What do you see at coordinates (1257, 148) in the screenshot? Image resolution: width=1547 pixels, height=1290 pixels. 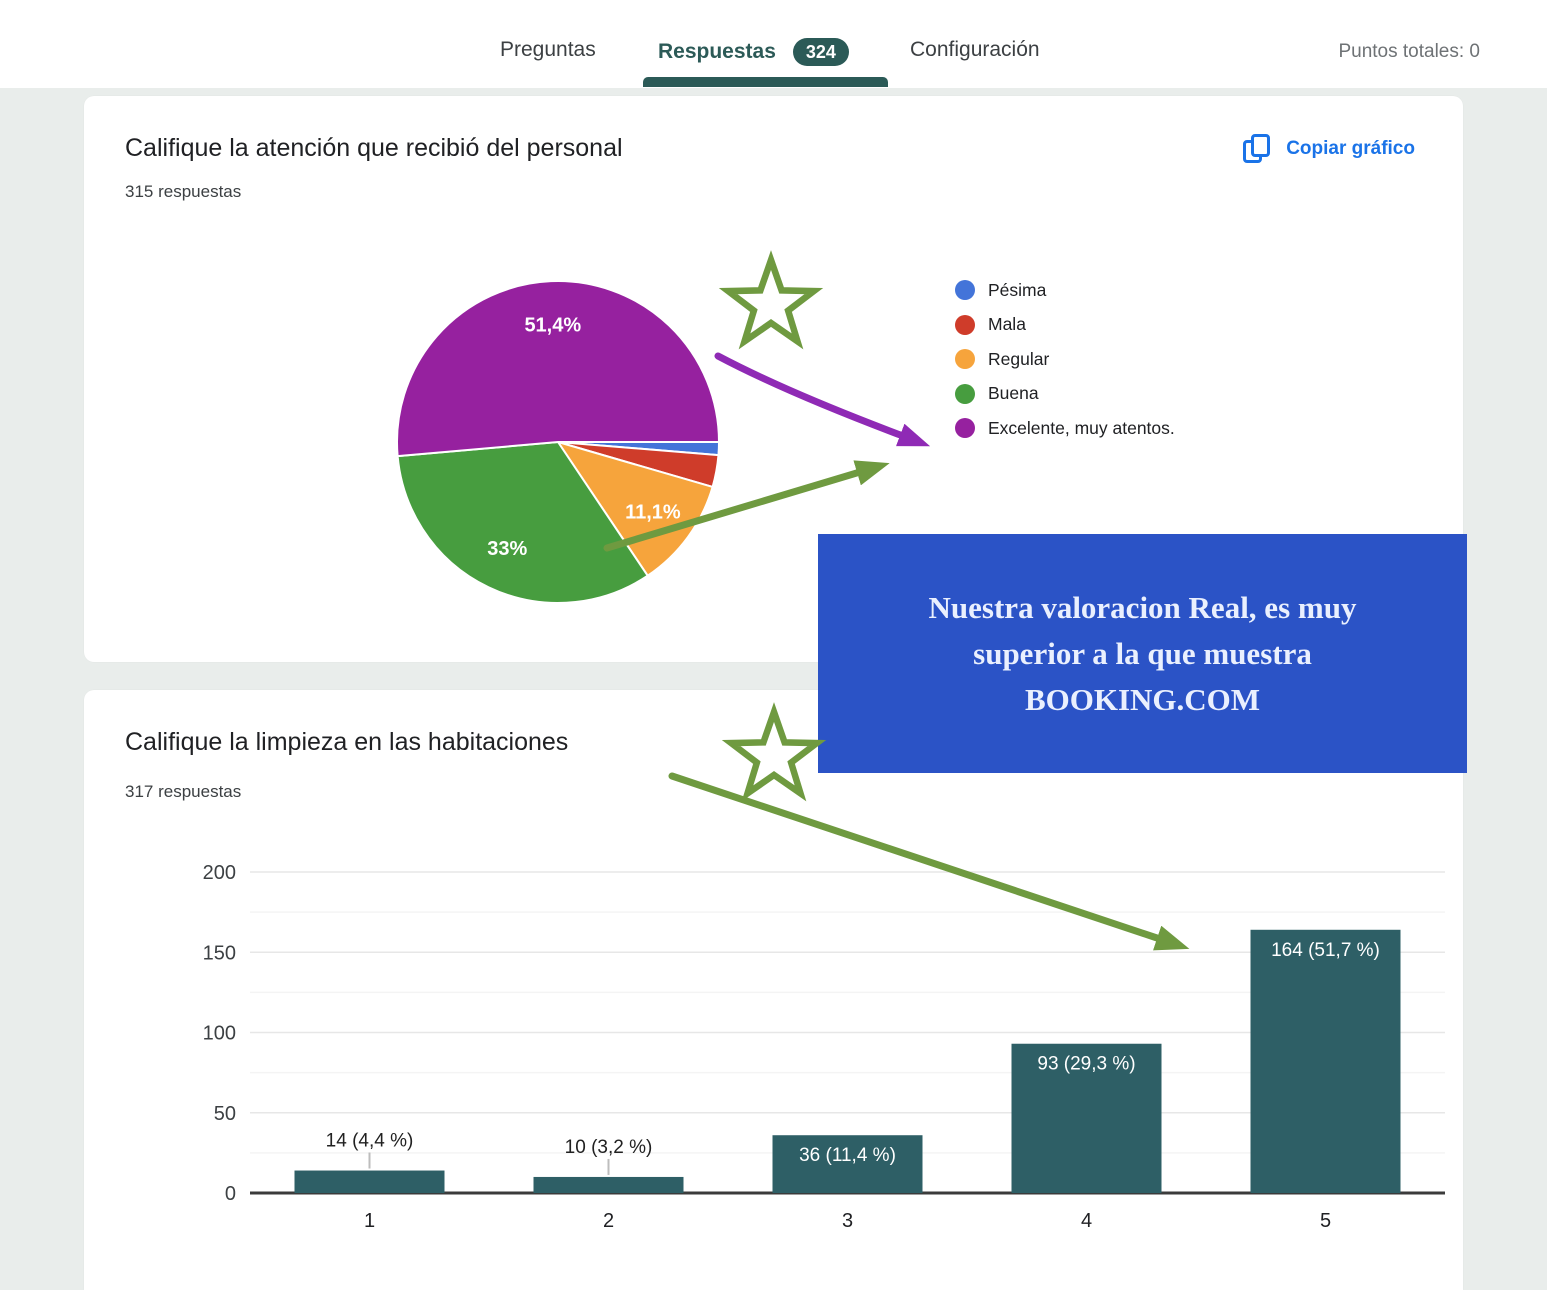 I see `copy-icon` at bounding box center [1257, 148].